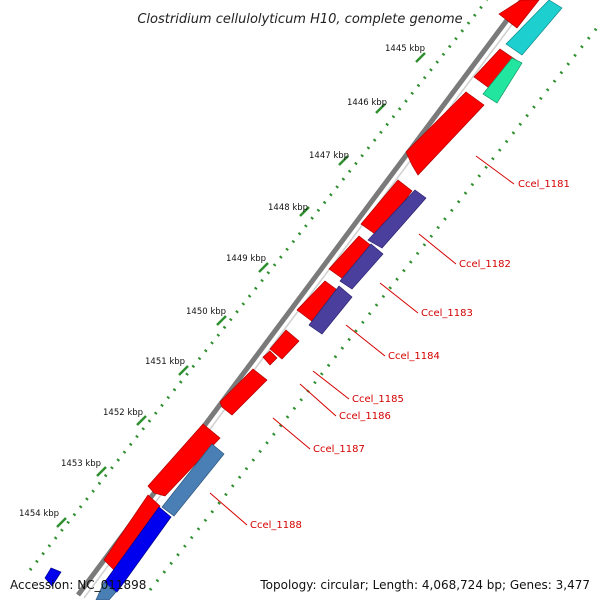 The image size is (600, 600). I want to click on gene-arrow-ccel-1183-rev, so click(361, 266).